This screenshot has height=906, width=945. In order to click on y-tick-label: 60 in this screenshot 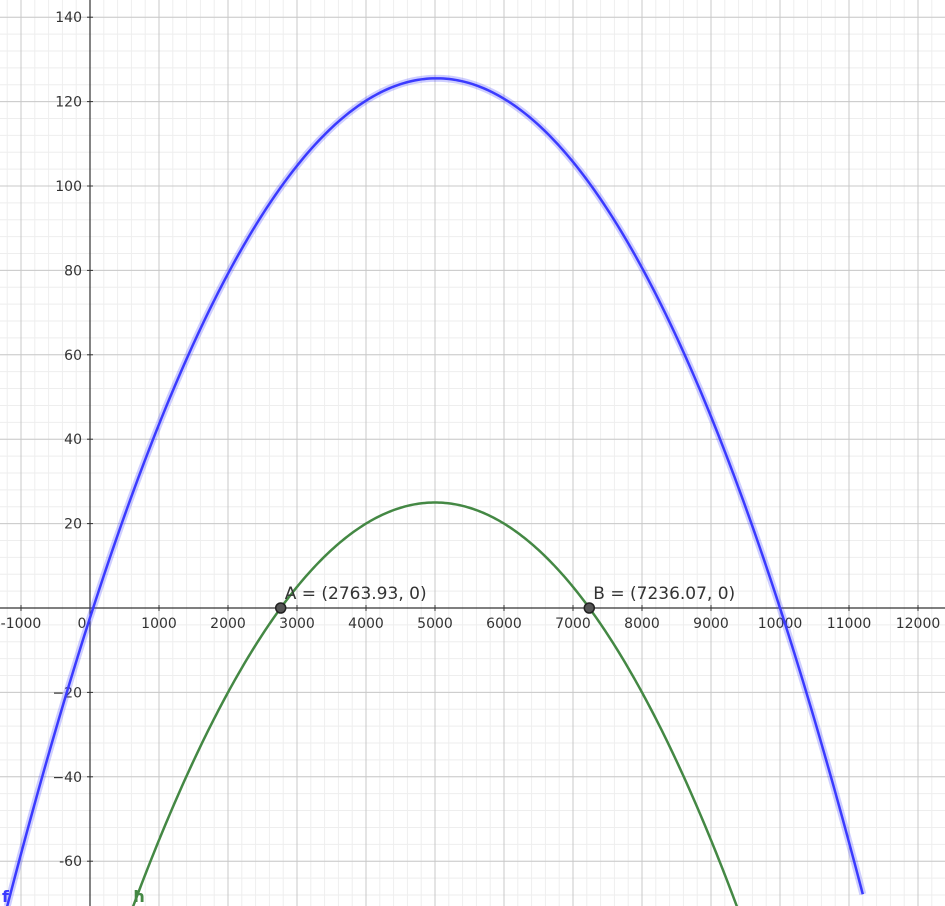, I will do `click(73, 356)`.